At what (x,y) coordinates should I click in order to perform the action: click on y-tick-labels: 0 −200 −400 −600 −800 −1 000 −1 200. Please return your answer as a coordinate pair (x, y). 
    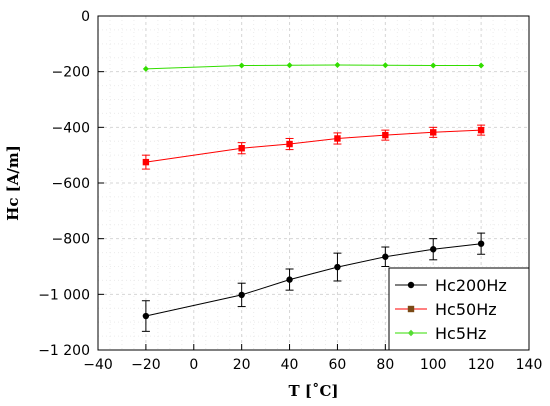
    Looking at the image, I should click on (64, 184).